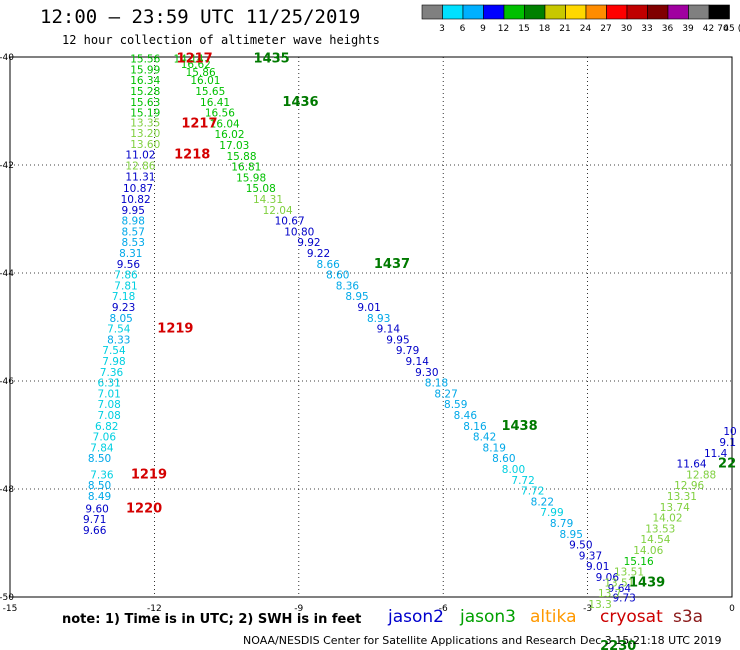 The image size is (740, 650). What do you see at coordinates (692, 465) in the screenshot?
I see `wave-height-point: 11.64` at bounding box center [692, 465].